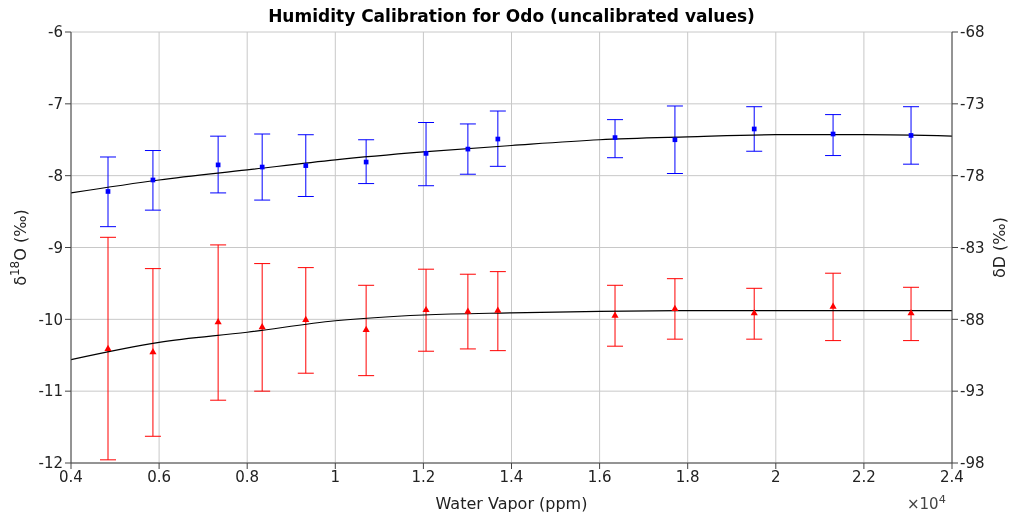 Image resolution: width=1009 pixels, height=514 pixels. Describe the element at coordinates (599, 476) in the screenshot. I see `x-tick-label: 1.6` at that location.